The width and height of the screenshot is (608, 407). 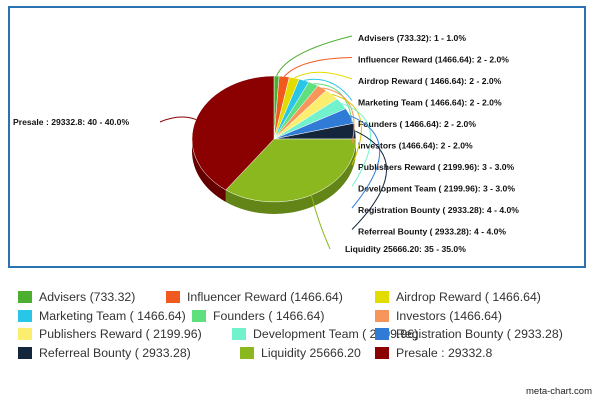 I want to click on data-label-advisers: Advisers (733.32): 1 - 1.0%, so click(x=412, y=38).